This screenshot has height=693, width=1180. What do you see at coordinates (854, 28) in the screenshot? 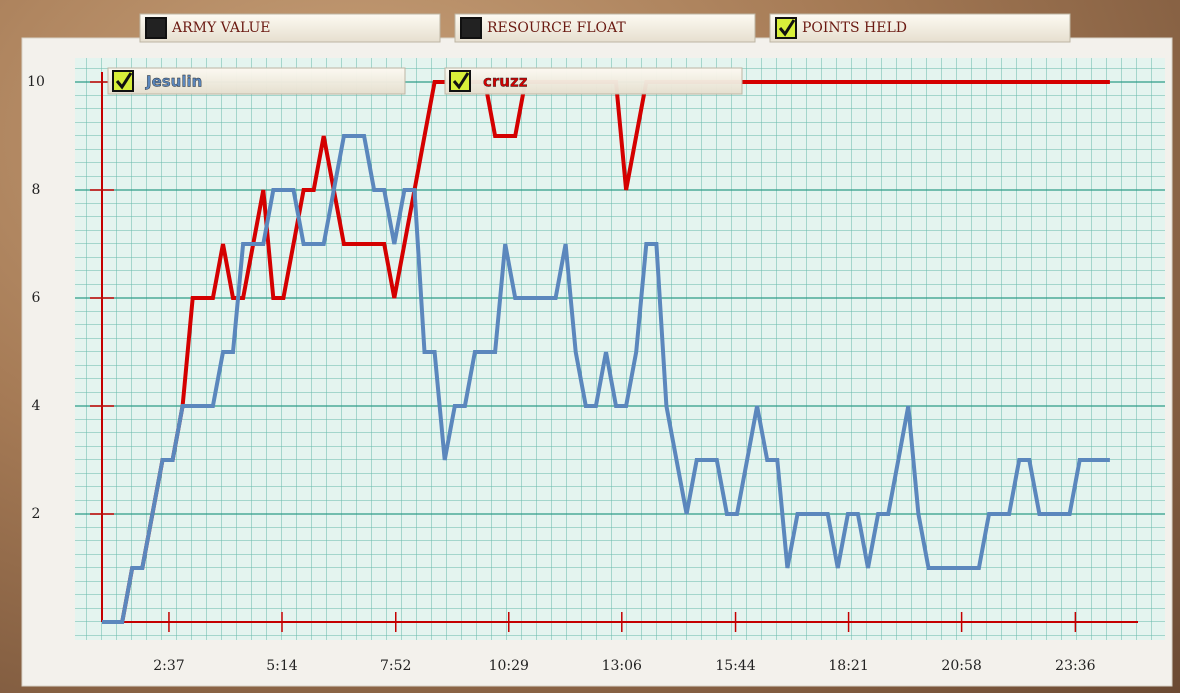
I see `tab-label: POINTS HELD` at bounding box center [854, 28].